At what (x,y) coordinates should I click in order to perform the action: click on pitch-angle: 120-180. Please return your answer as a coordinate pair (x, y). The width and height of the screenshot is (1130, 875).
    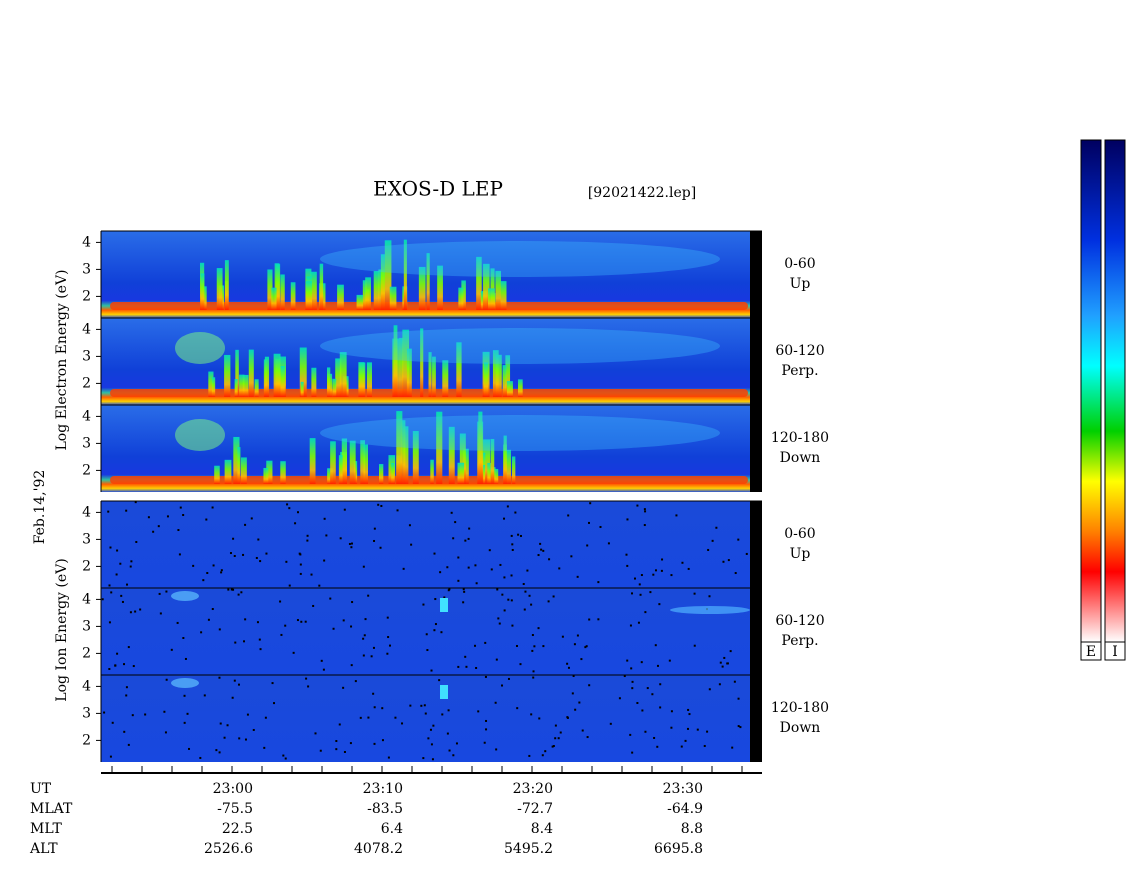
    Looking at the image, I should click on (800, 708).